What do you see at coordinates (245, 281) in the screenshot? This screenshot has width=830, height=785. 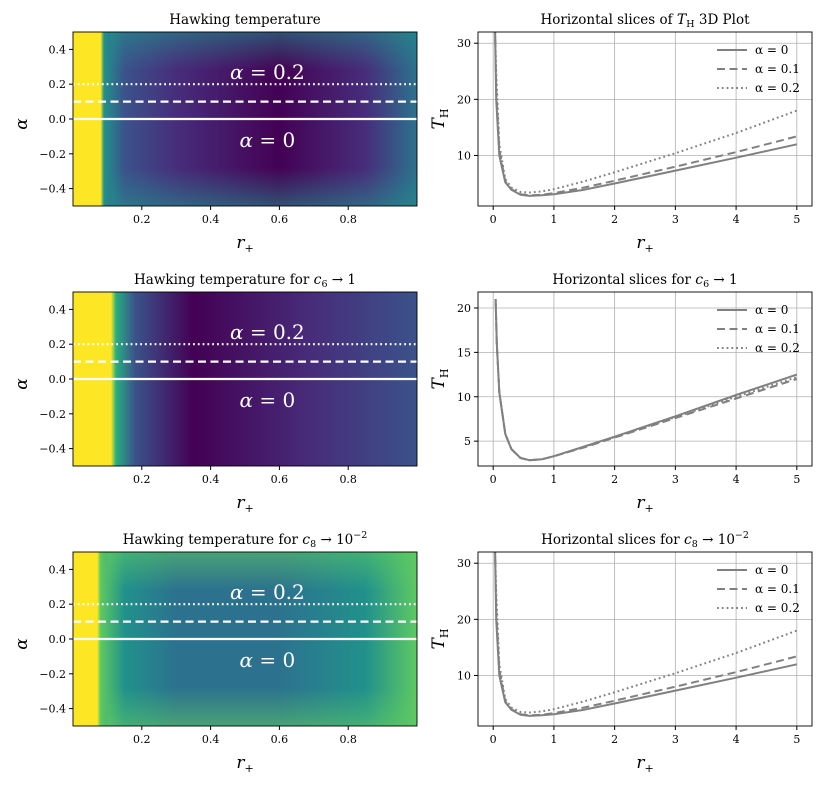 I see `panel-title: Hawking temperature for c6 → 1` at bounding box center [245, 281].